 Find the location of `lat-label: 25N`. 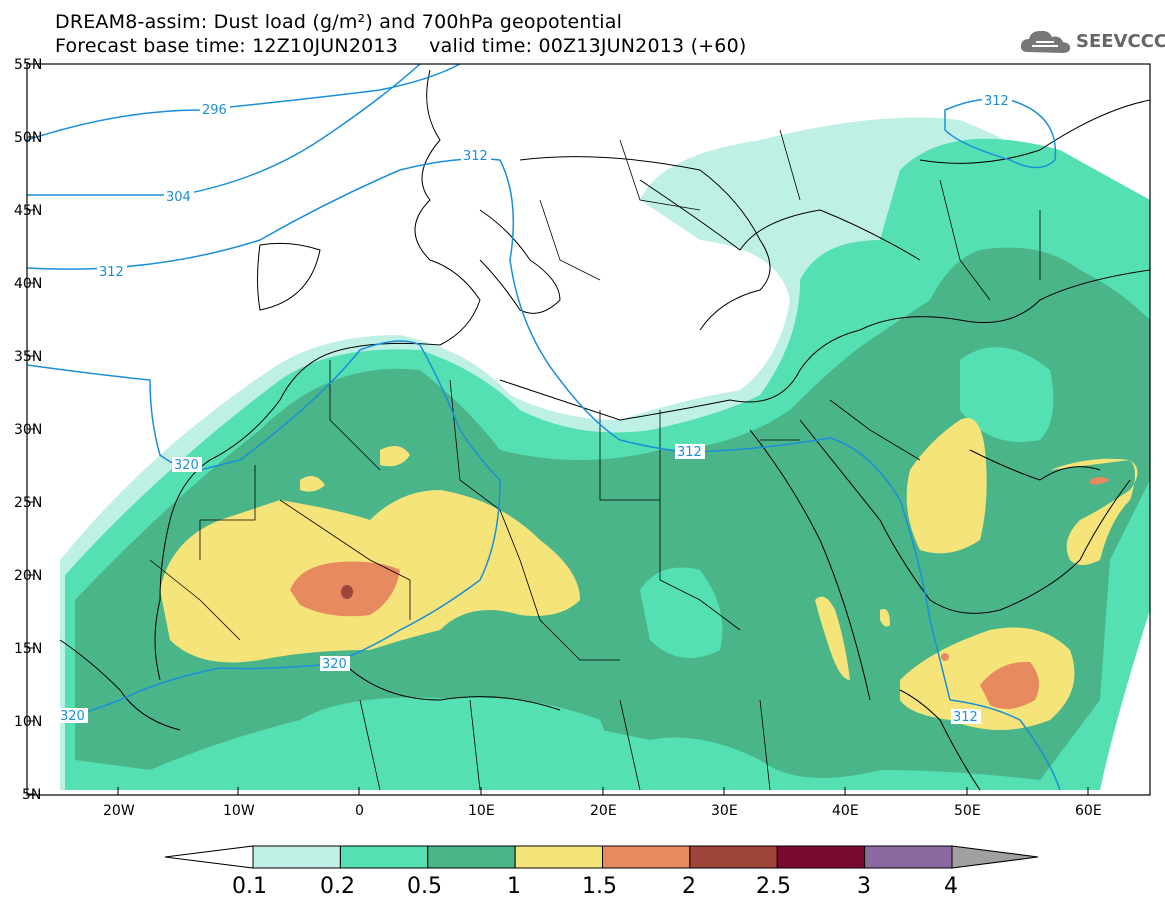

lat-label: 25N is located at coordinates (28, 503).